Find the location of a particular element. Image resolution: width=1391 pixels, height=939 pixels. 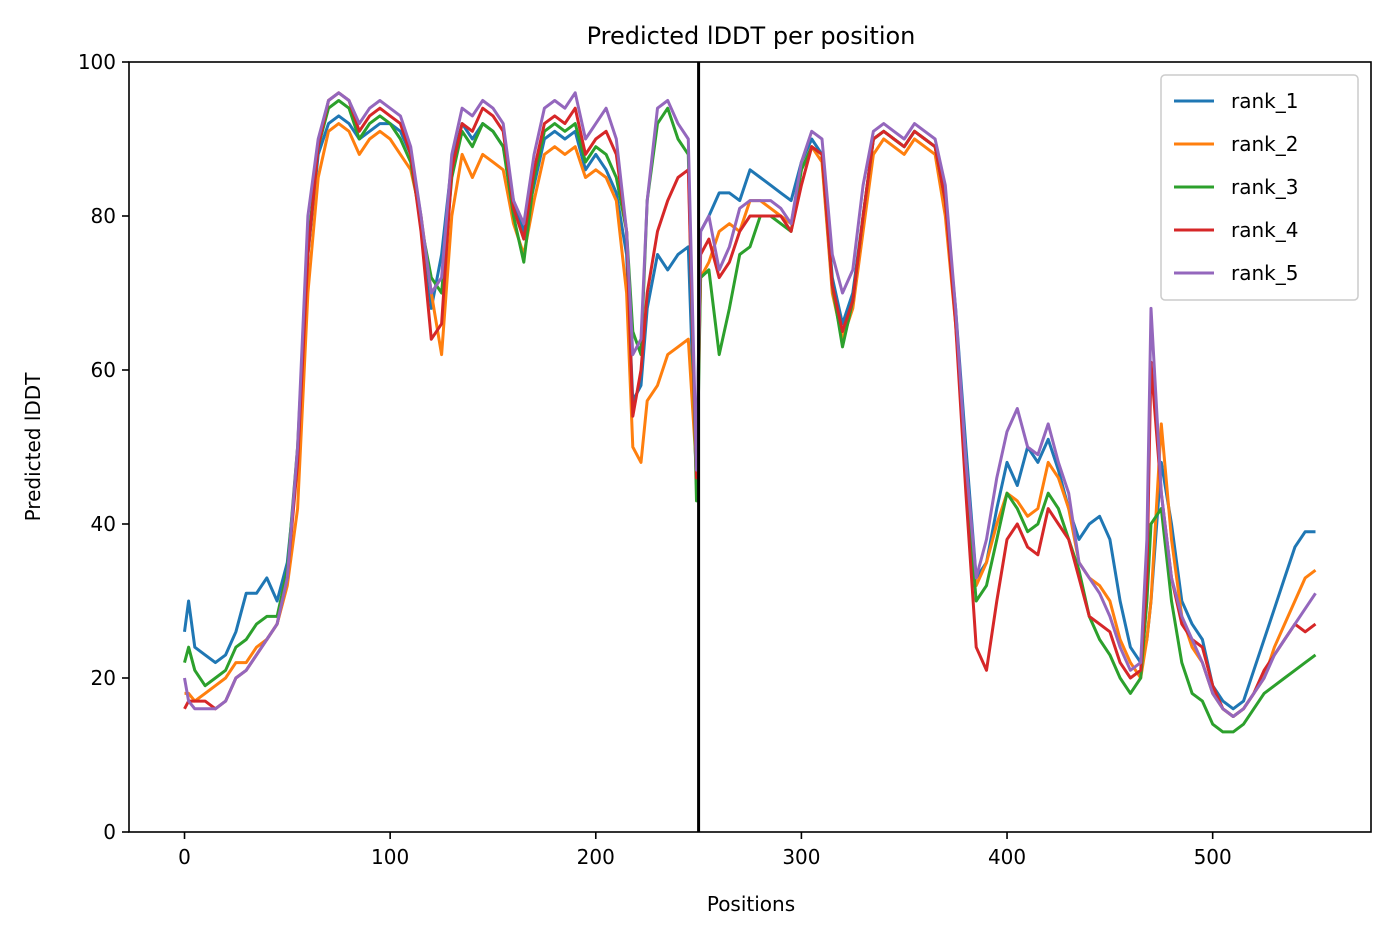

y-tick-label: 20 is located at coordinates (103, 678).